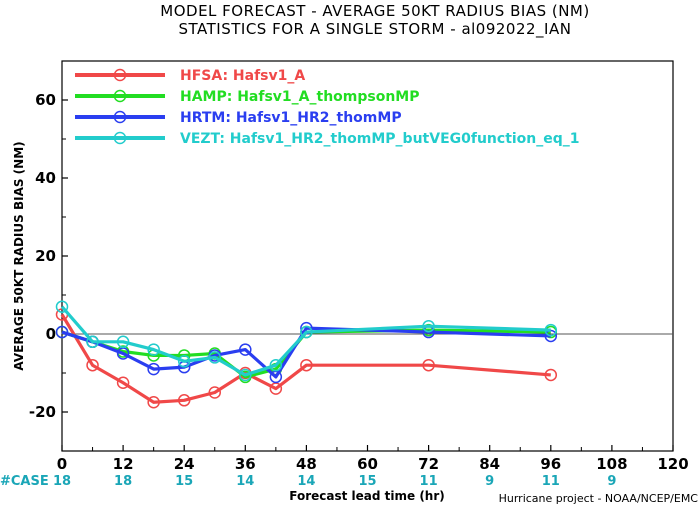 The width and height of the screenshot is (700, 506). Describe the element at coordinates (242, 76) in the screenshot. I see `legend-label: HFSA: Hafsv1_A` at that location.